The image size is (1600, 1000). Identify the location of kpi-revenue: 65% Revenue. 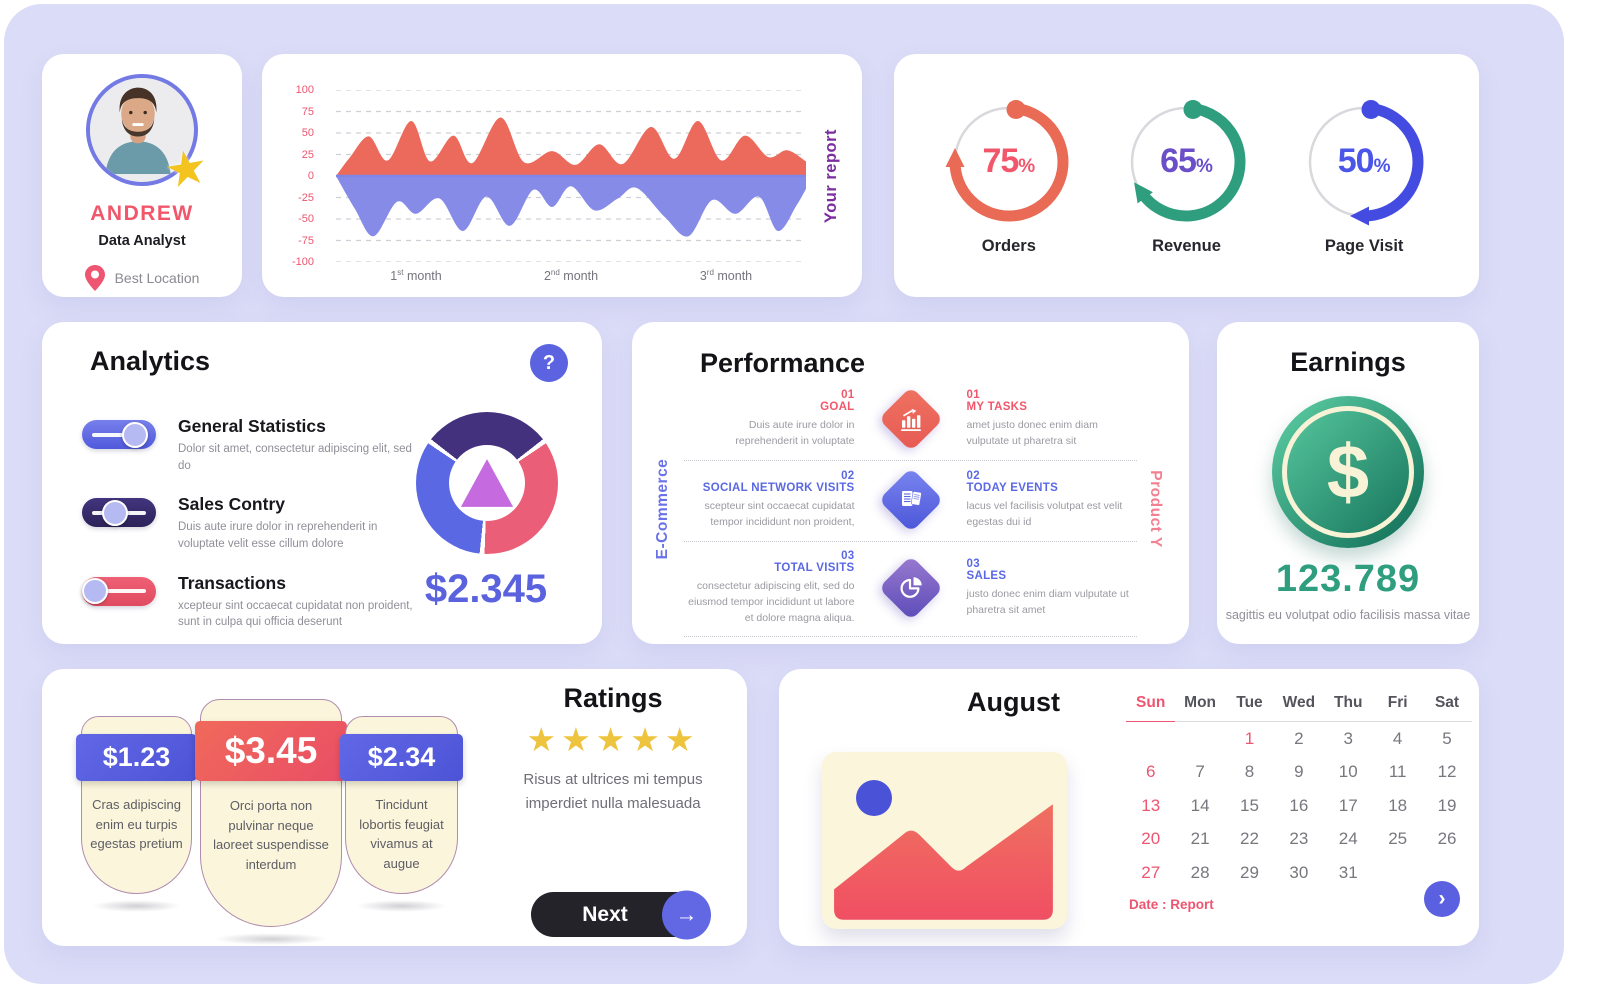
(1186, 176).